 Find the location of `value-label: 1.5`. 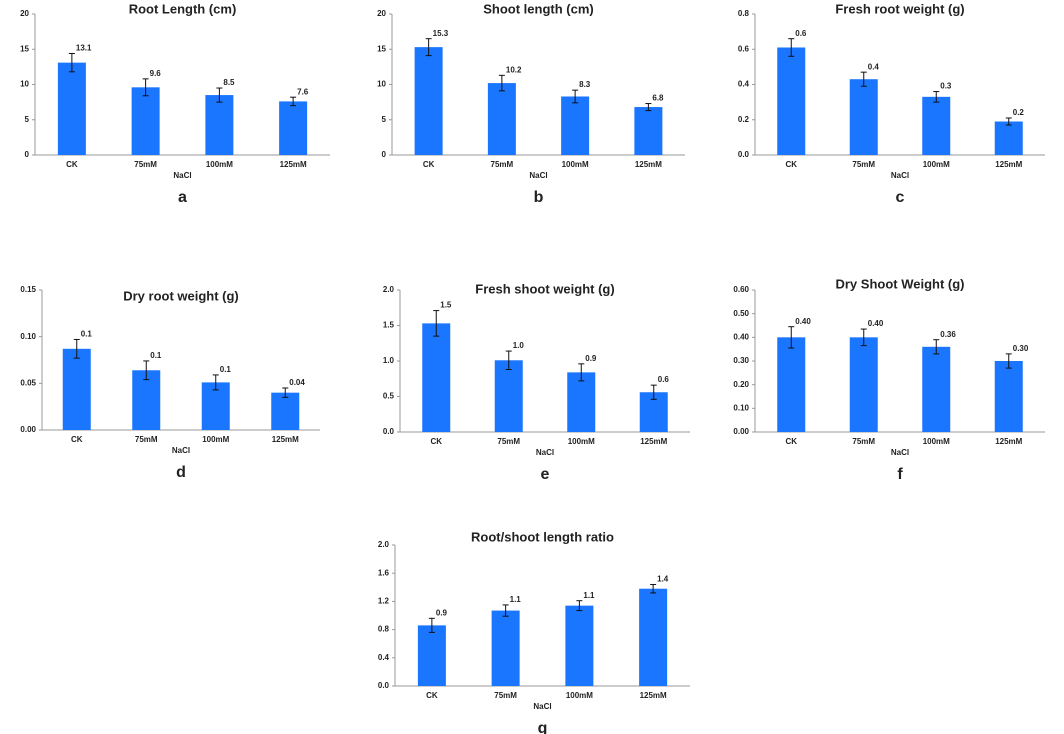

value-label: 1.5 is located at coordinates (446, 305).